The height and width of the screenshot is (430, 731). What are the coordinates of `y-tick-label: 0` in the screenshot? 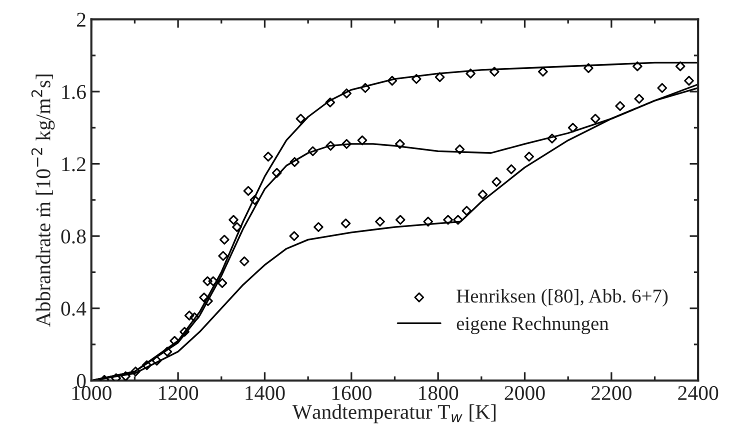 It's located at (81, 381).